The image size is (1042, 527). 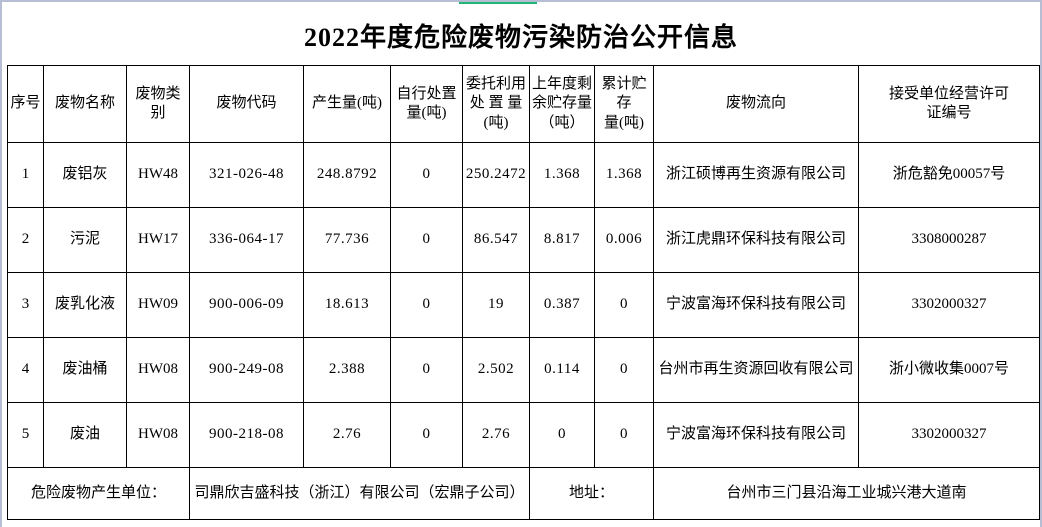 I want to click on cell-waste-name: 废铝灰, so click(x=85, y=175).